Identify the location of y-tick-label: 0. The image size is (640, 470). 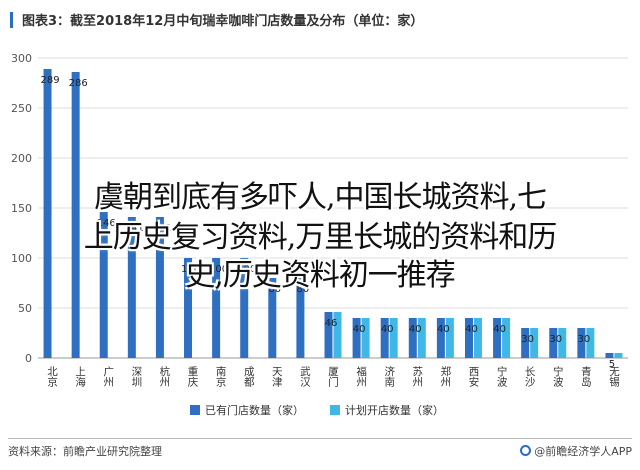
(28, 358).